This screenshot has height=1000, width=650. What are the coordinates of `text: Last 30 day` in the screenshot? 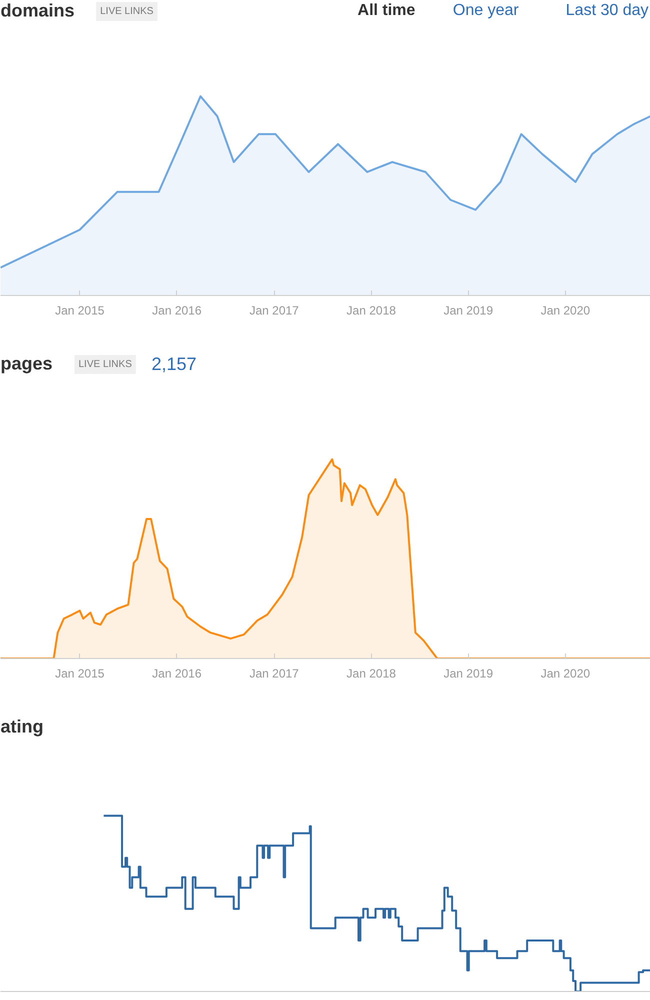 It's located at (607, 10).